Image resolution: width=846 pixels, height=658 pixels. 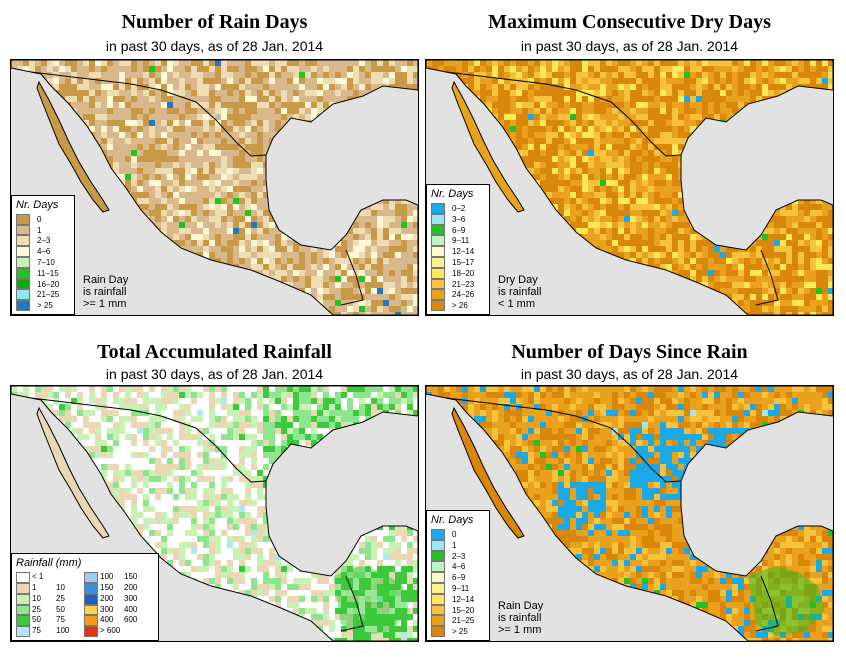 I want to click on legend-item: 15–20, so click(x=458, y=610).